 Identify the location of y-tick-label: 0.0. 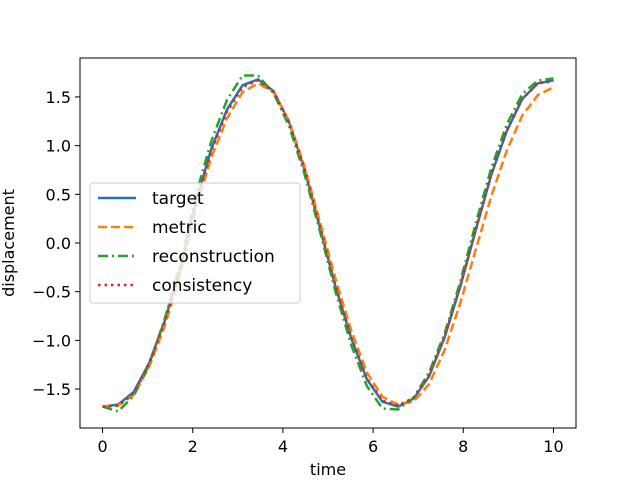
(58, 243).